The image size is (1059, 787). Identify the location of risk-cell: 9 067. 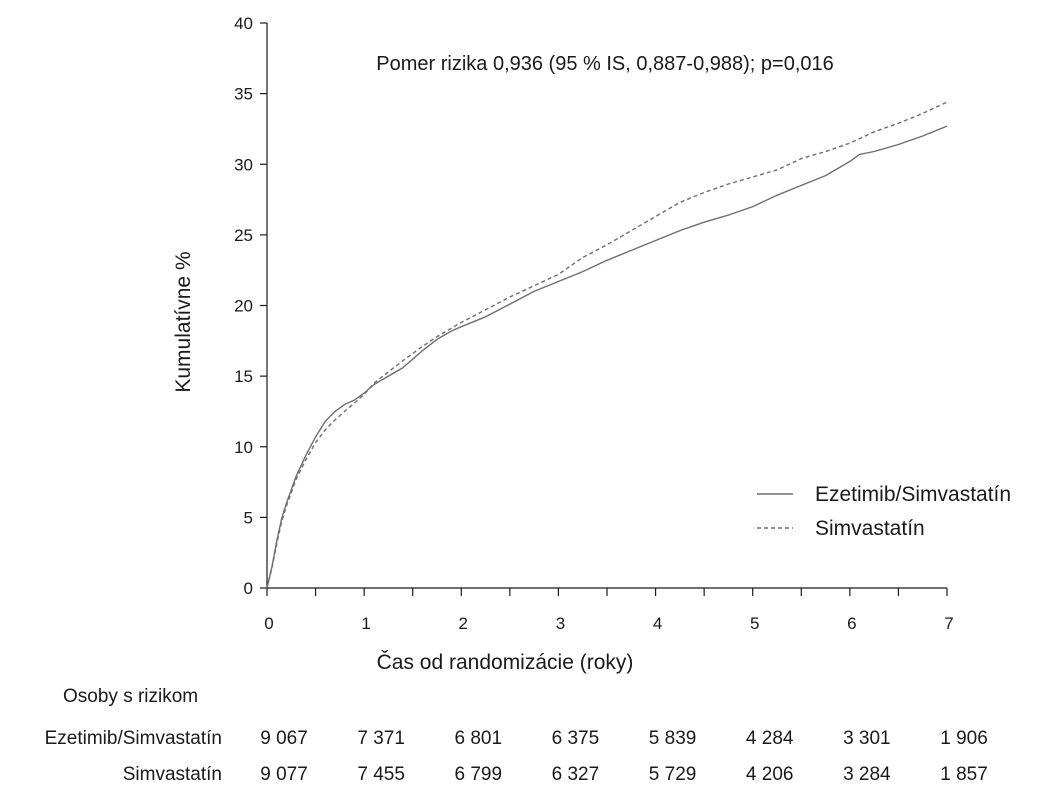
(284, 738).